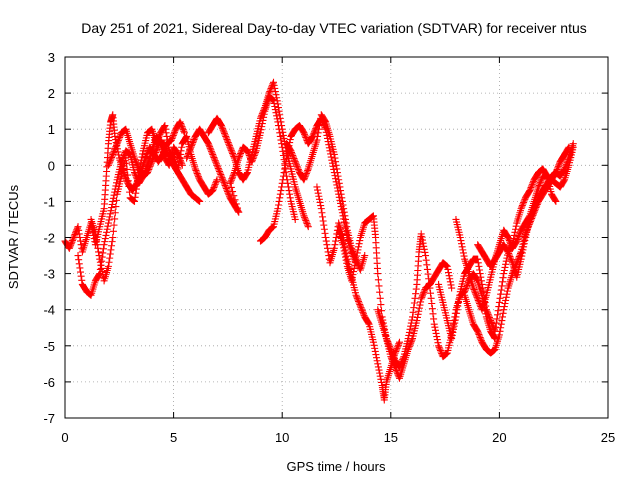  I want to click on y-tick-label-6: -1, so click(49, 201).